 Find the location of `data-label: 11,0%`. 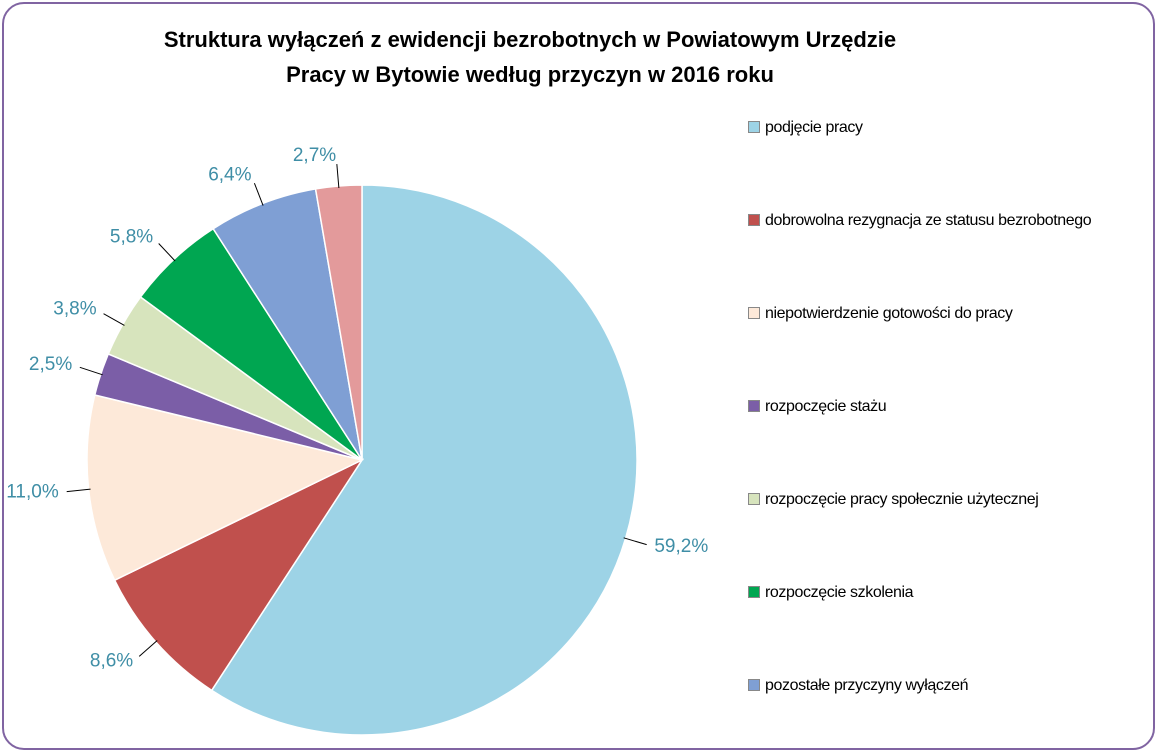

data-label: 11,0% is located at coordinates (32, 492).